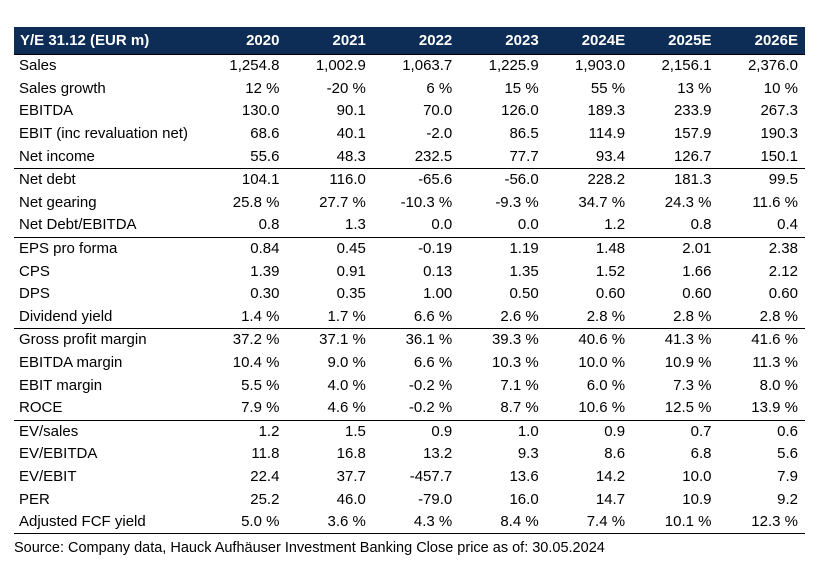  Describe the element at coordinates (243, 248) in the screenshot. I see `table-cell: 0.84` at that location.